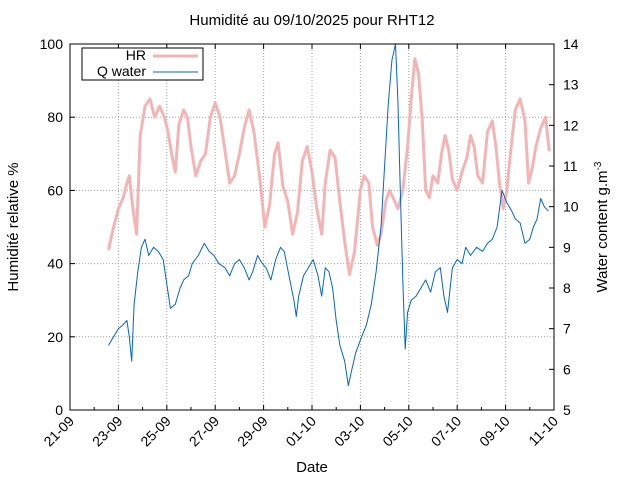 The image size is (640, 480). Describe the element at coordinates (59, 410) in the screenshot. I see `y-left-tick-label: 0` at that location.